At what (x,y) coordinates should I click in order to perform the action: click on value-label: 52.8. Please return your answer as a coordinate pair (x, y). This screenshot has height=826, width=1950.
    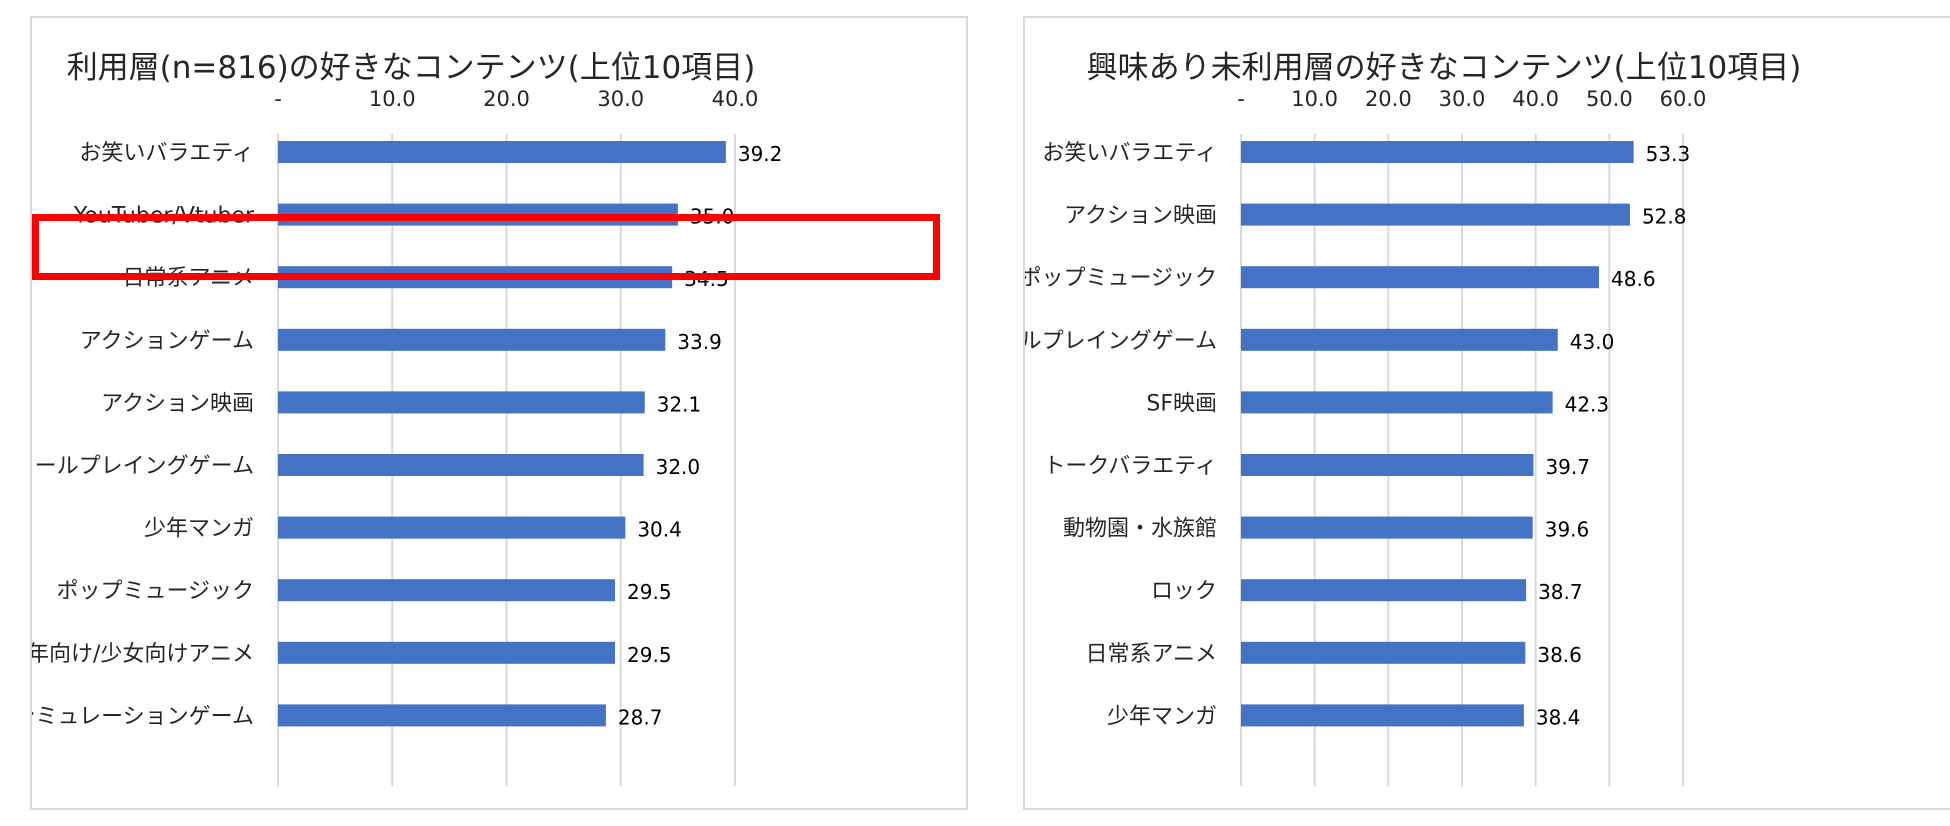
    Looking at the image, I should click on (1664, 217).